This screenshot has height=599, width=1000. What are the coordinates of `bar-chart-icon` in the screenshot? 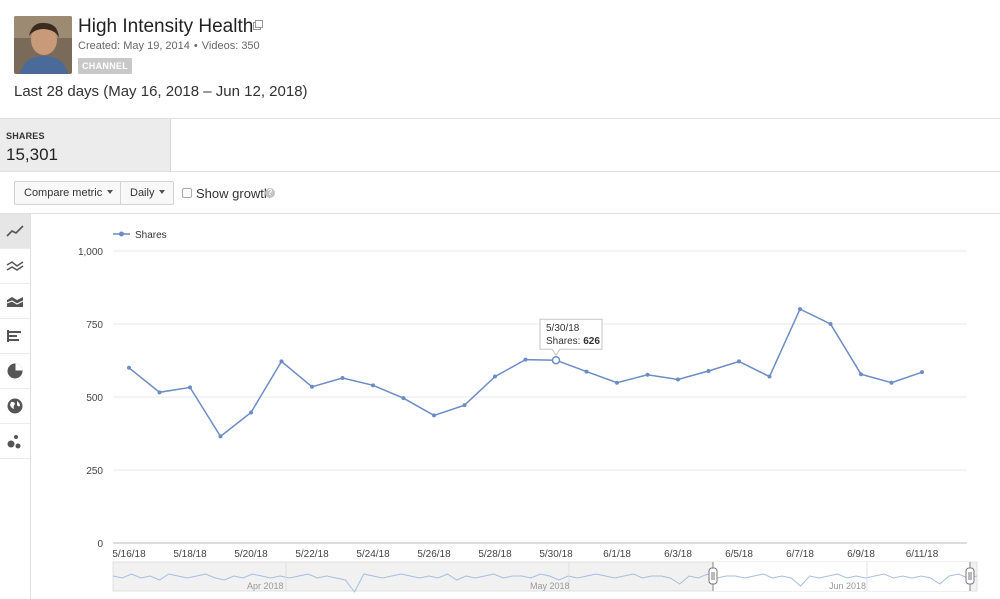 It's located at (14, 336).